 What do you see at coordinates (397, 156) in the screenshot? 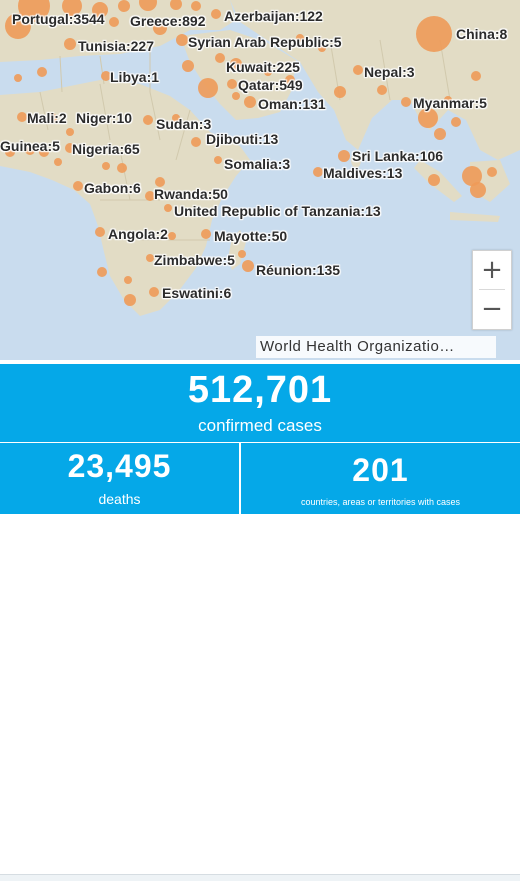
I see `country-label: Sri Lanka:106` at bounding box center [397, 156].